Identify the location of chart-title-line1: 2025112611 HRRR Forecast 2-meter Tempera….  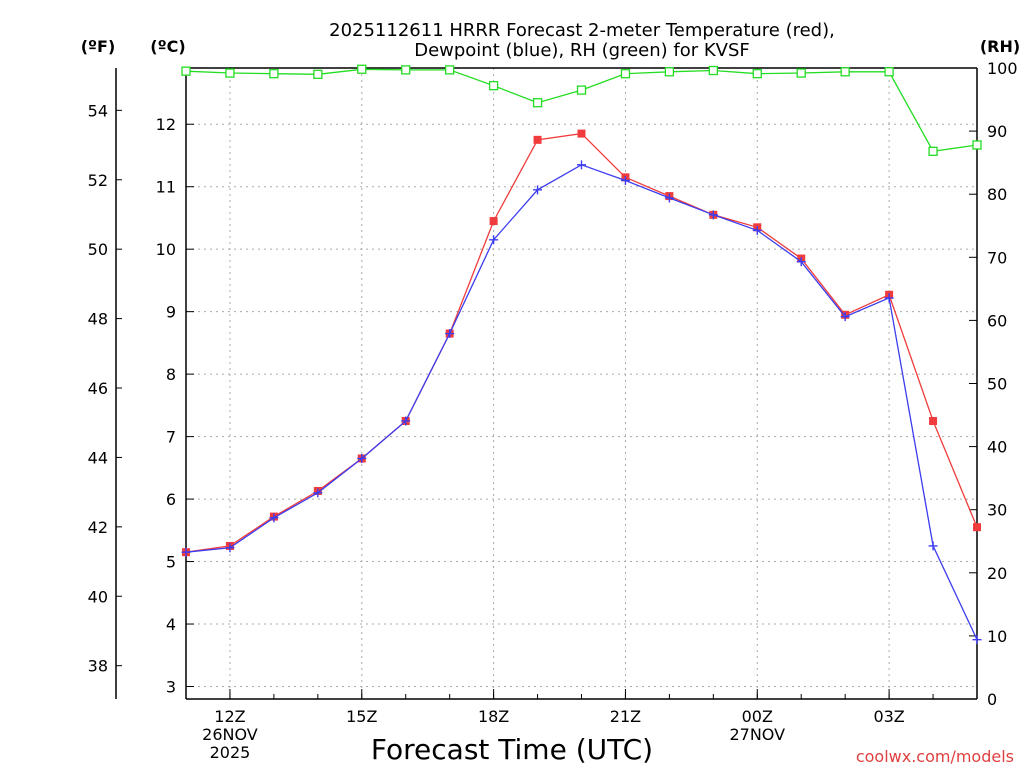
(582, 30).